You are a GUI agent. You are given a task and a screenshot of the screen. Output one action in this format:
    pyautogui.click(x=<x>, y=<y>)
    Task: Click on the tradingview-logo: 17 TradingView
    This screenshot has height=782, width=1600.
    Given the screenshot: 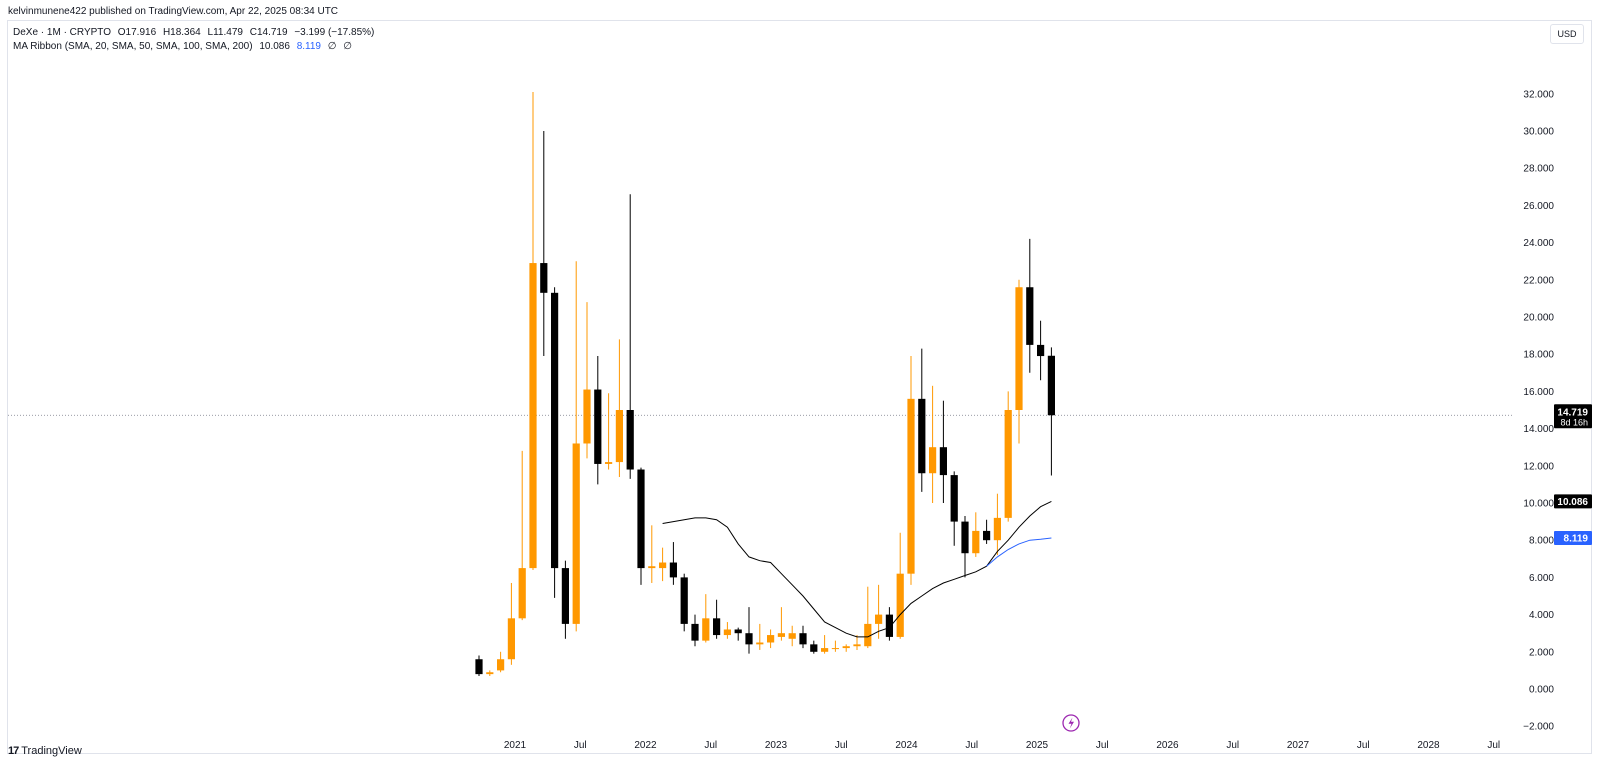 What is the action you would take?
    pyautogui.click(x=45, y=751)
    